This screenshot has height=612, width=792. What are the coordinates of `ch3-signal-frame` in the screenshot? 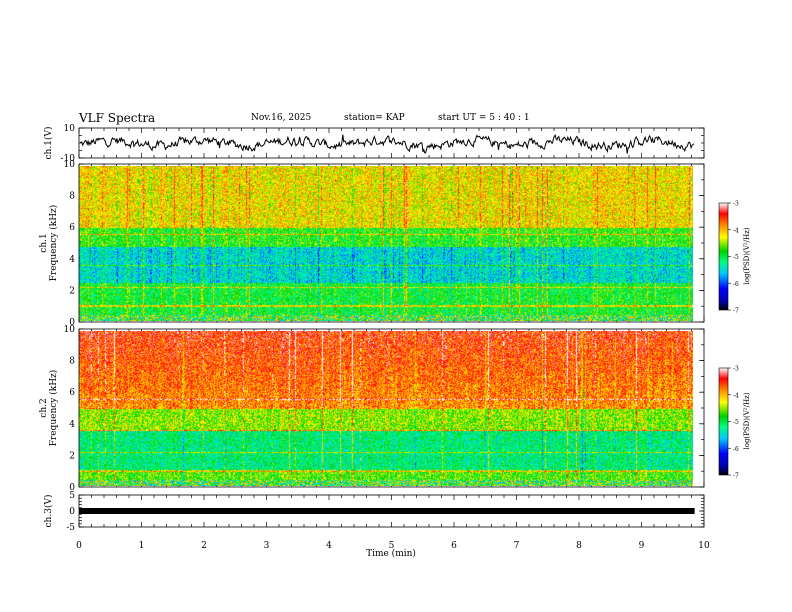 It's located at (391, 511).